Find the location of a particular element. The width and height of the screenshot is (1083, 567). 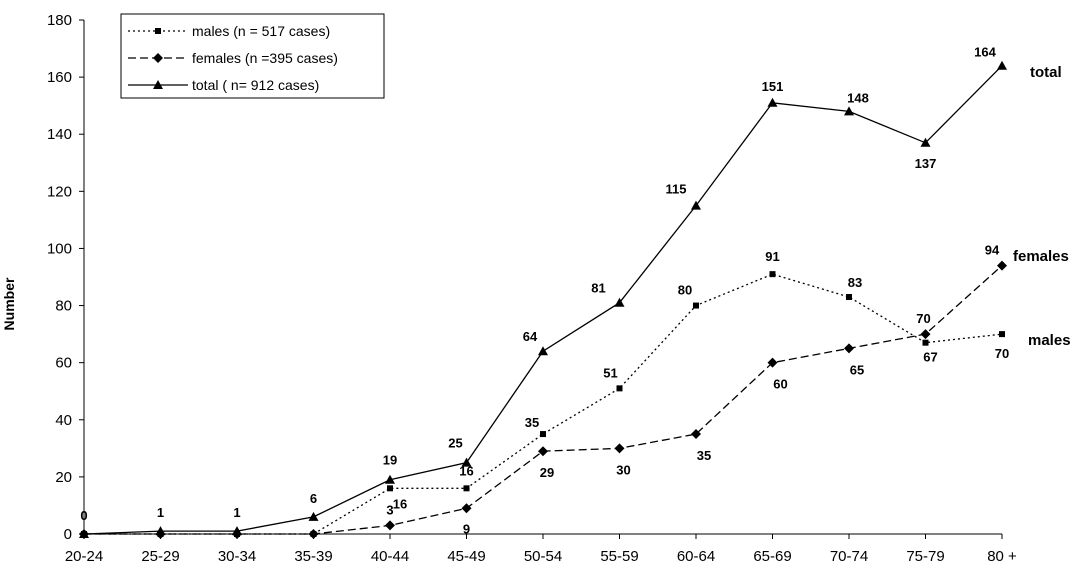

data-label-females: 29 is located at coordinates (547, 472).